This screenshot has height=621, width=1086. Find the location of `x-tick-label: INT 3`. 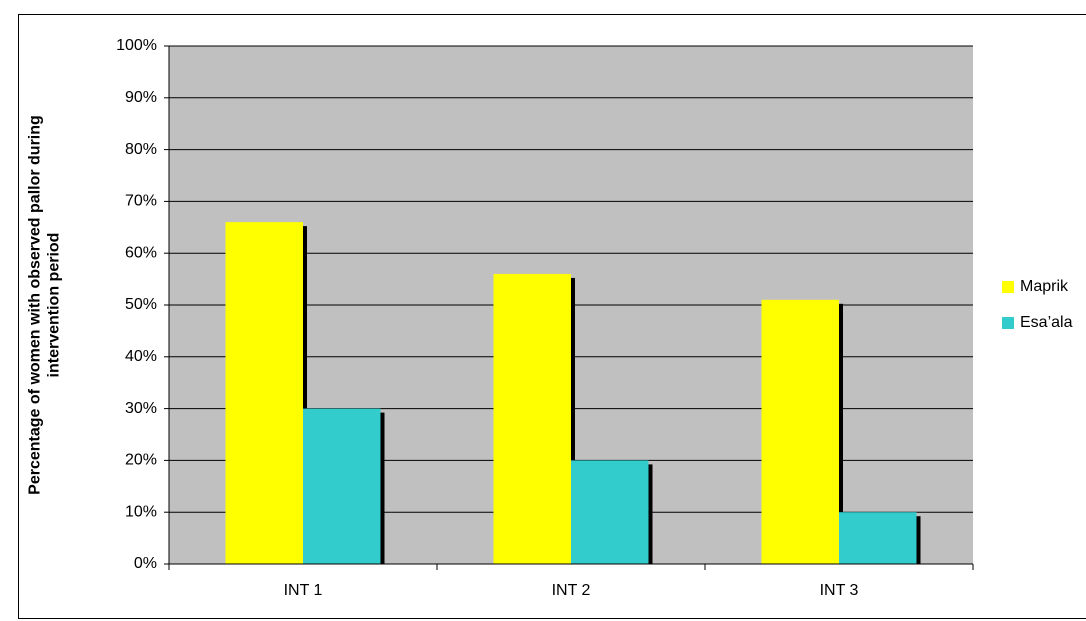

x-tick-label: INT 3 is located at coordinates (839, 590).